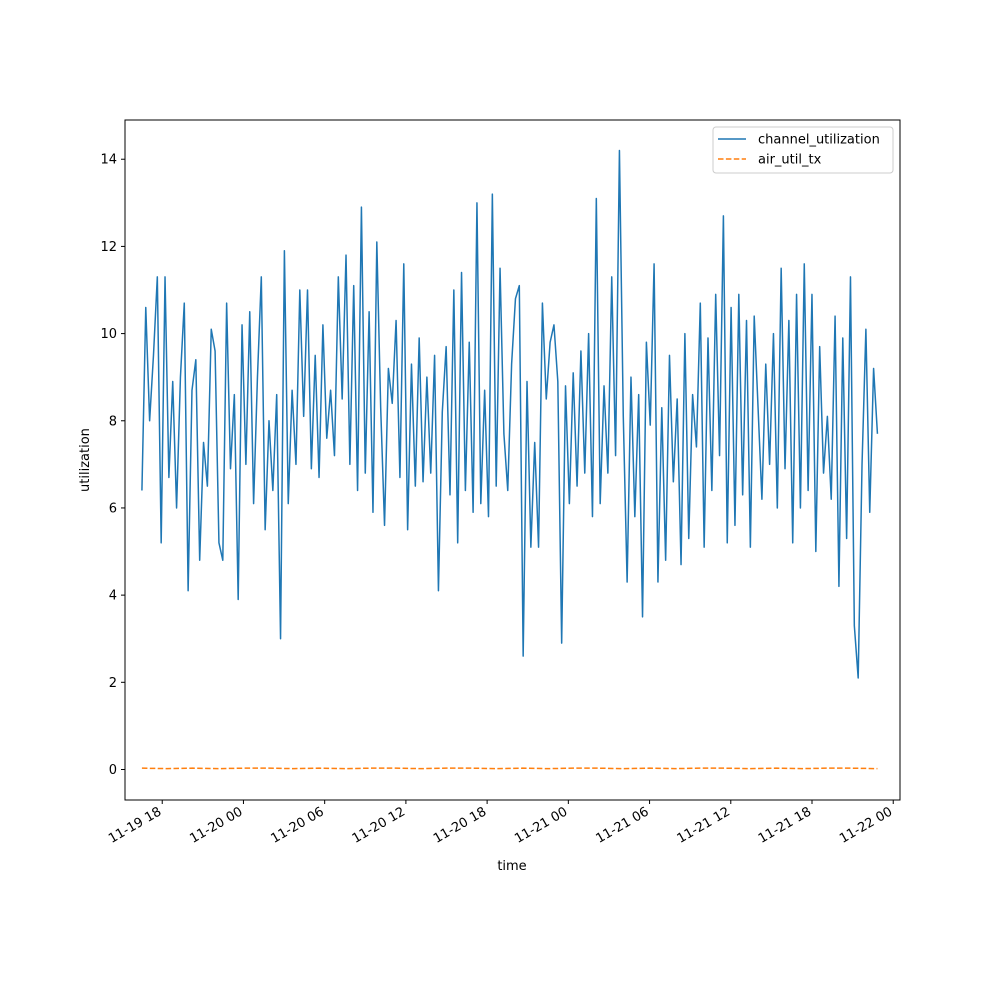 The width and height of the screenshot is (1000, 1000). What do you see at coordinates (85, 460) in the screenshot?
I see `y-axis-label: utilization` at bounding box center [85, 460].